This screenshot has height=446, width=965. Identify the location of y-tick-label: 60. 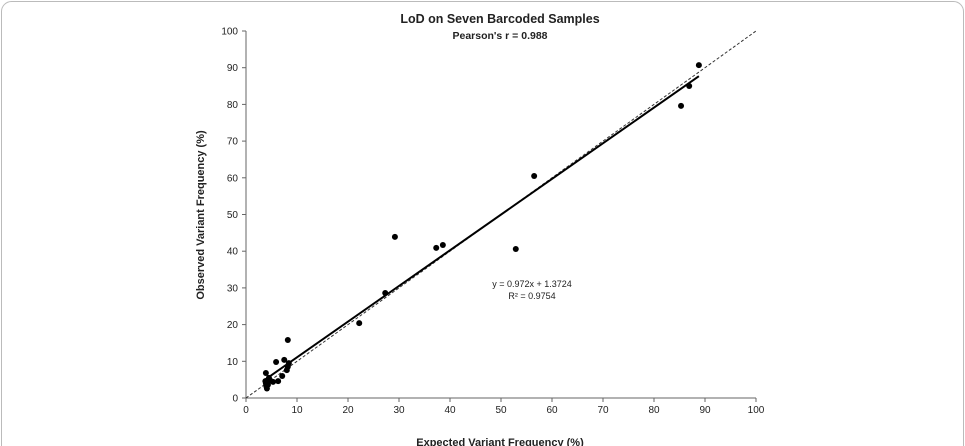
(233, 178).